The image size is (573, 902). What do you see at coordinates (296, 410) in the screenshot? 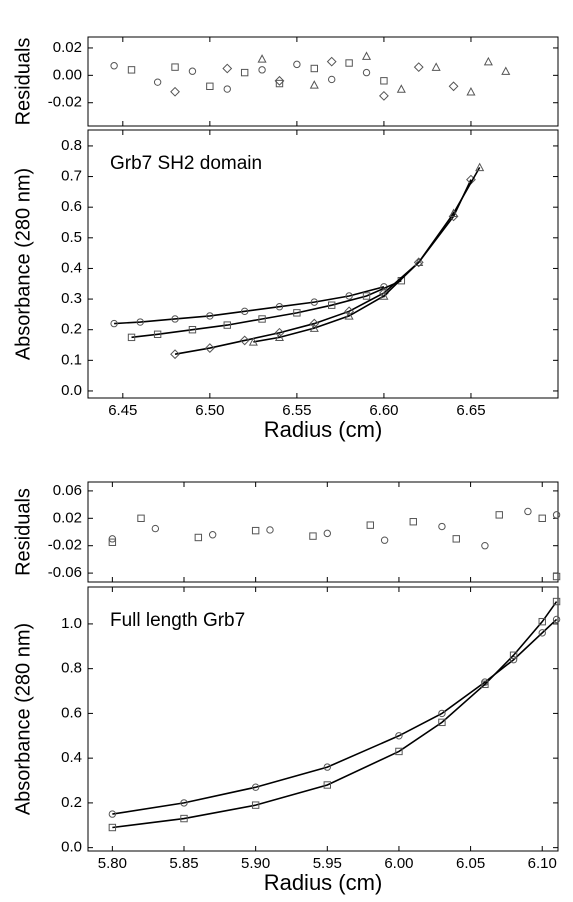
I see `x-tick-label: 6.55` at bounding box center [296, 410].